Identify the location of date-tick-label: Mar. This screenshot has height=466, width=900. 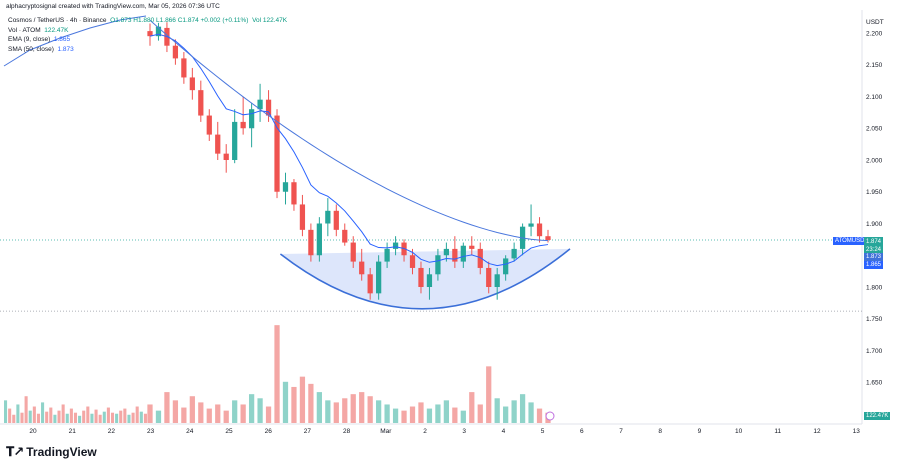
(386, 431).